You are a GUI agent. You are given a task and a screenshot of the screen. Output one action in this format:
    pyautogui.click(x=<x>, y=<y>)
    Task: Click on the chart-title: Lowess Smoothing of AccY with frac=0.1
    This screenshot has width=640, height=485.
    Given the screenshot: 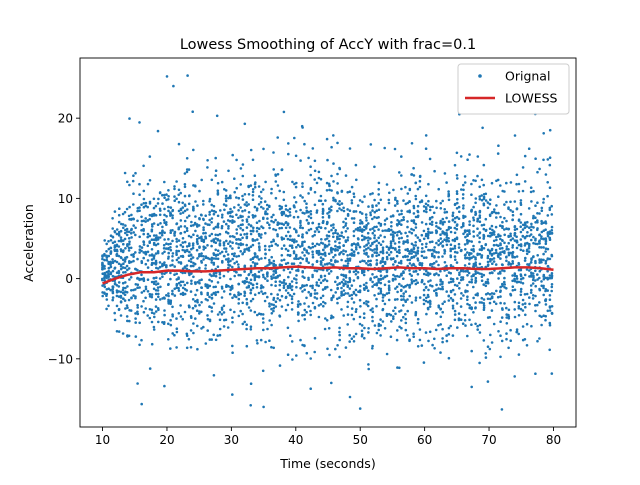 What is the action you would take?
    pyautogui.click(x=328, y=45)
    